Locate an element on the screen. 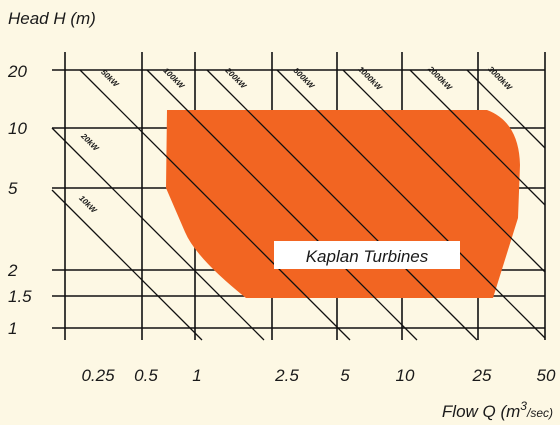 The height and width of the screenshot is (425, 560). y-tick-label: 20 is located at coordinates (17, 71).